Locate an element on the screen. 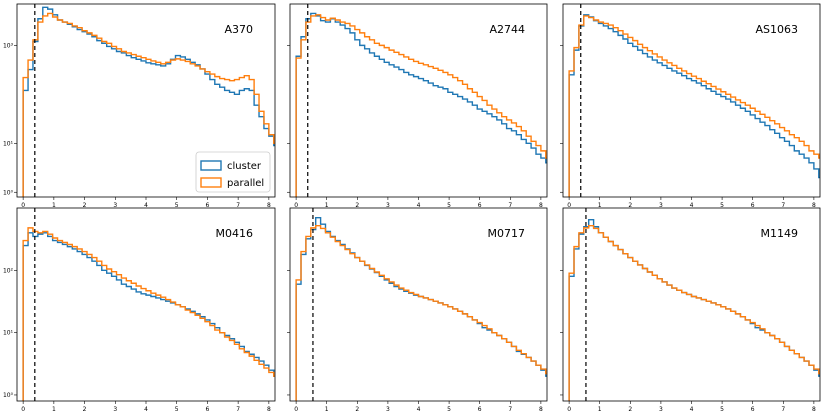  legend: cluster parallel is located at coordinates (233, 172).